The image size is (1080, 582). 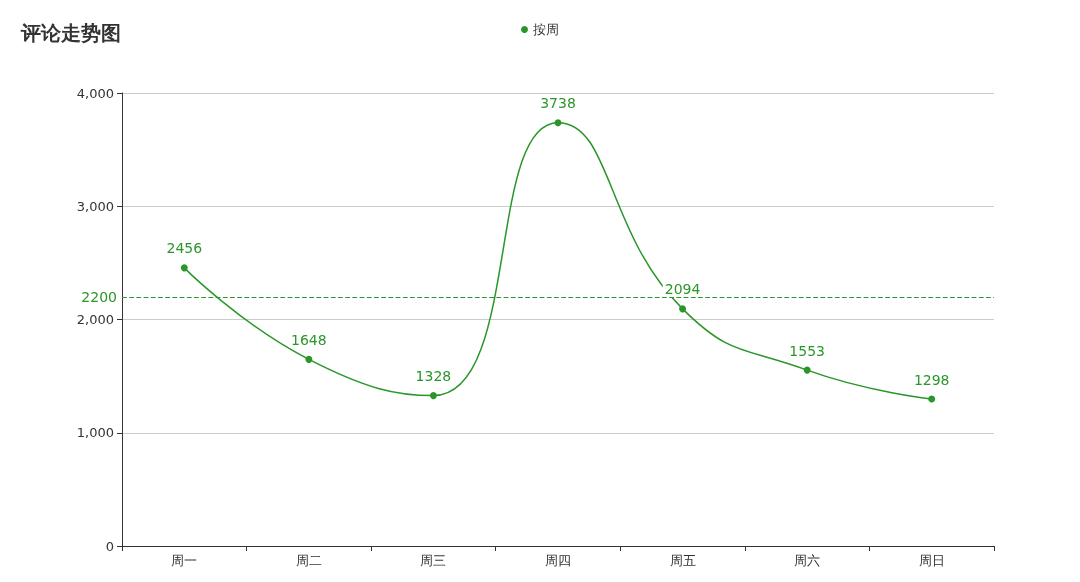 What do you see at coordinates (433, 560) in the screenshot?
I see `x-tick-label: 周三` at bounding box center [433, 560].